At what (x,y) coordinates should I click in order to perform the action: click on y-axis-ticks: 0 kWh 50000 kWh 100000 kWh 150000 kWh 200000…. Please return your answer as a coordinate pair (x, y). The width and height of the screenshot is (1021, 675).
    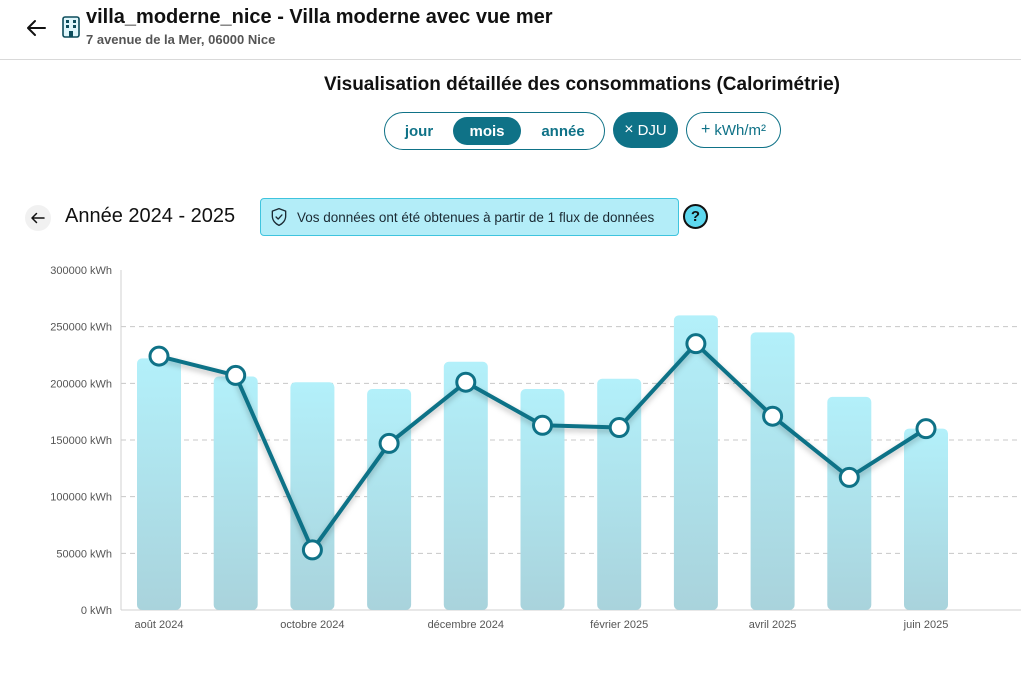
    Looking at the image, I should click on (81, 441).